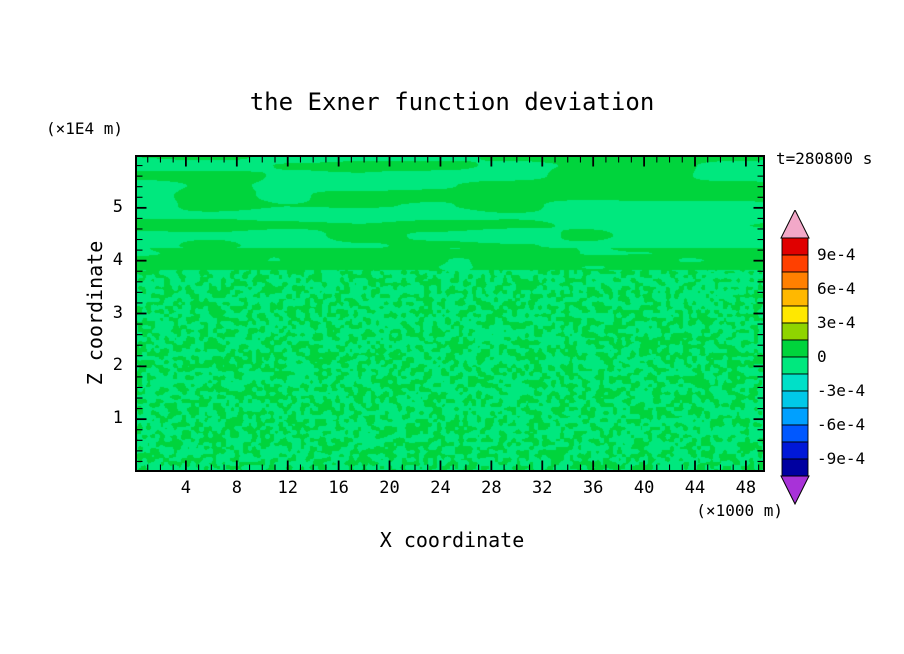 This screenshot has height=654, width=904. I want to click on colorbar: 9e-4 6e-4 3e-4 0 -3e-4 -6e-4 -9e-4, so click(822, 358).